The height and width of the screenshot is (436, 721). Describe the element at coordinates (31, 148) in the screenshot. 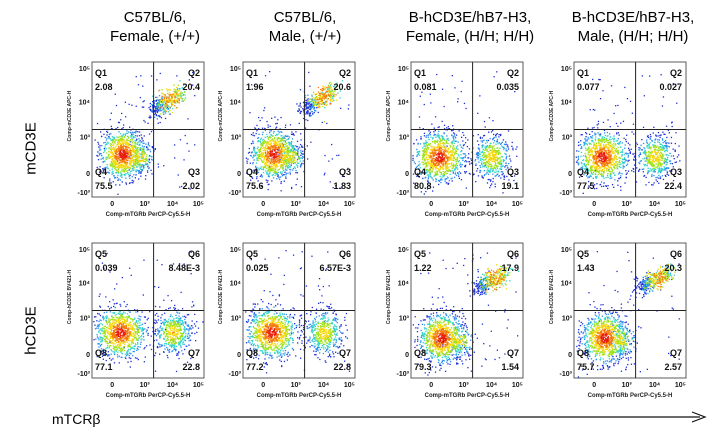

I see `row-label-mcd3e: mCD3E` at that location.